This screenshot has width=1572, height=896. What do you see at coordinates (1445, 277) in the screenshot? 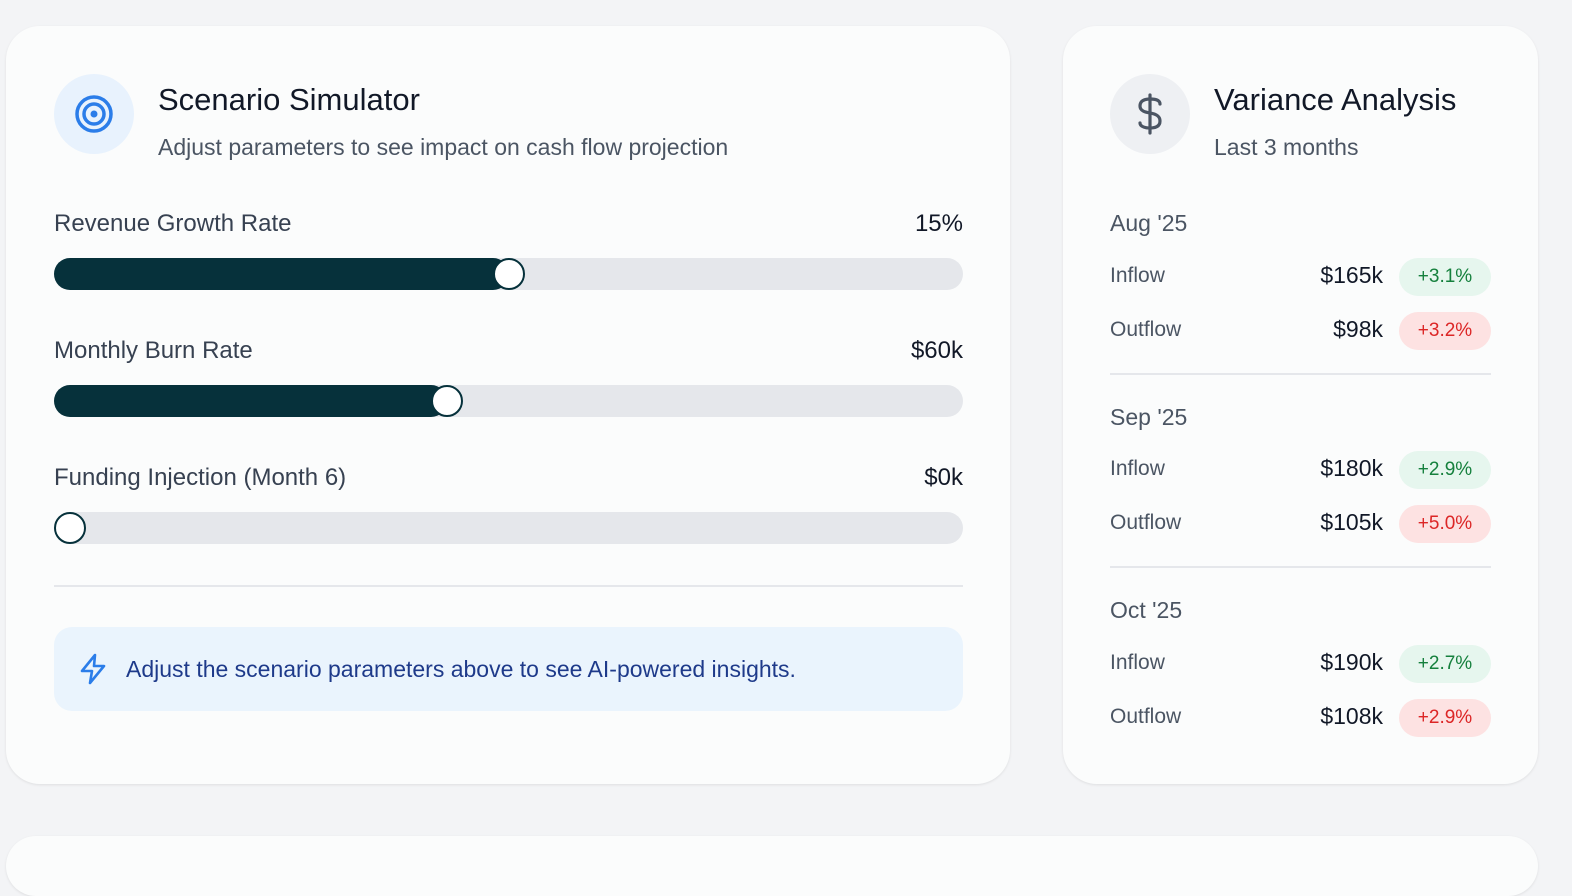
I see `change-badge: +3.1%` at bounding box center [1445, 277].